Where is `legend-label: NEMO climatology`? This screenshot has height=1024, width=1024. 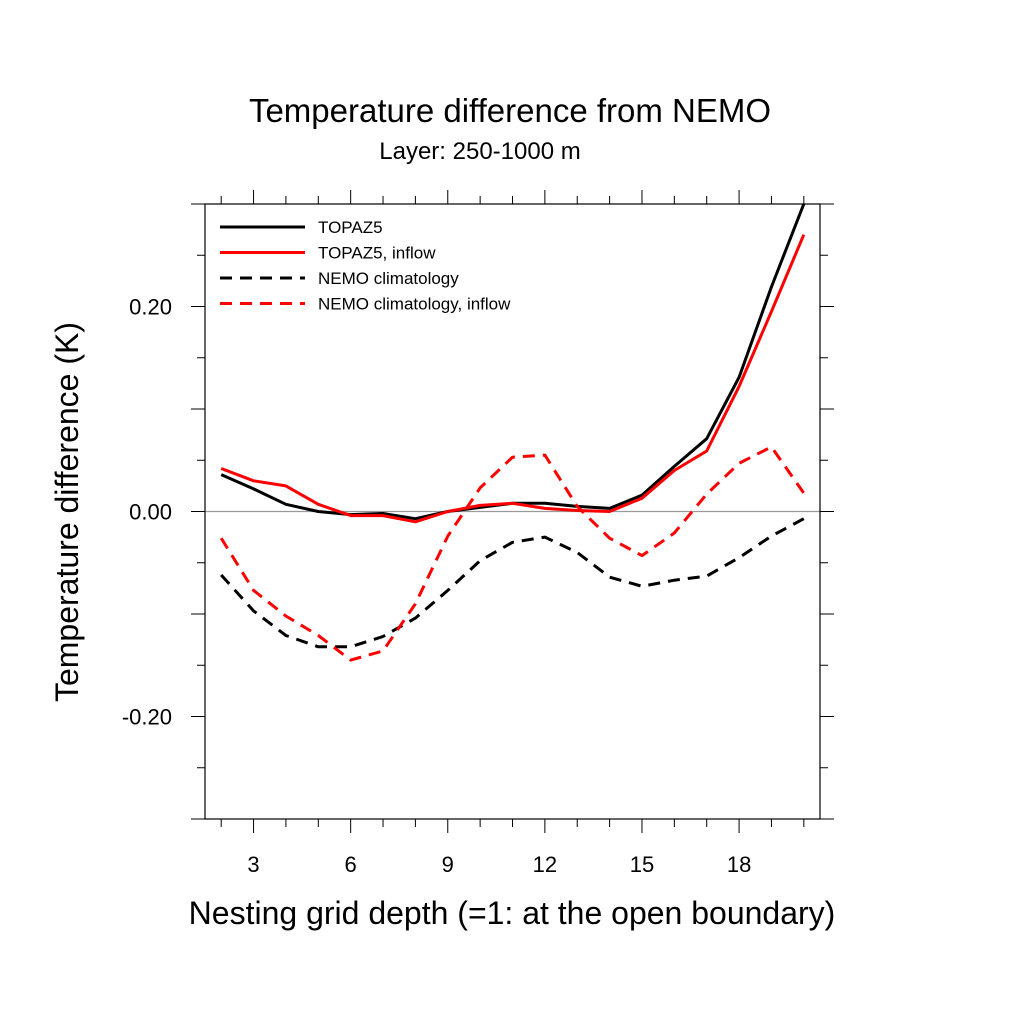
legend-label: NEMO climatology is located at coordinates (388, 278).